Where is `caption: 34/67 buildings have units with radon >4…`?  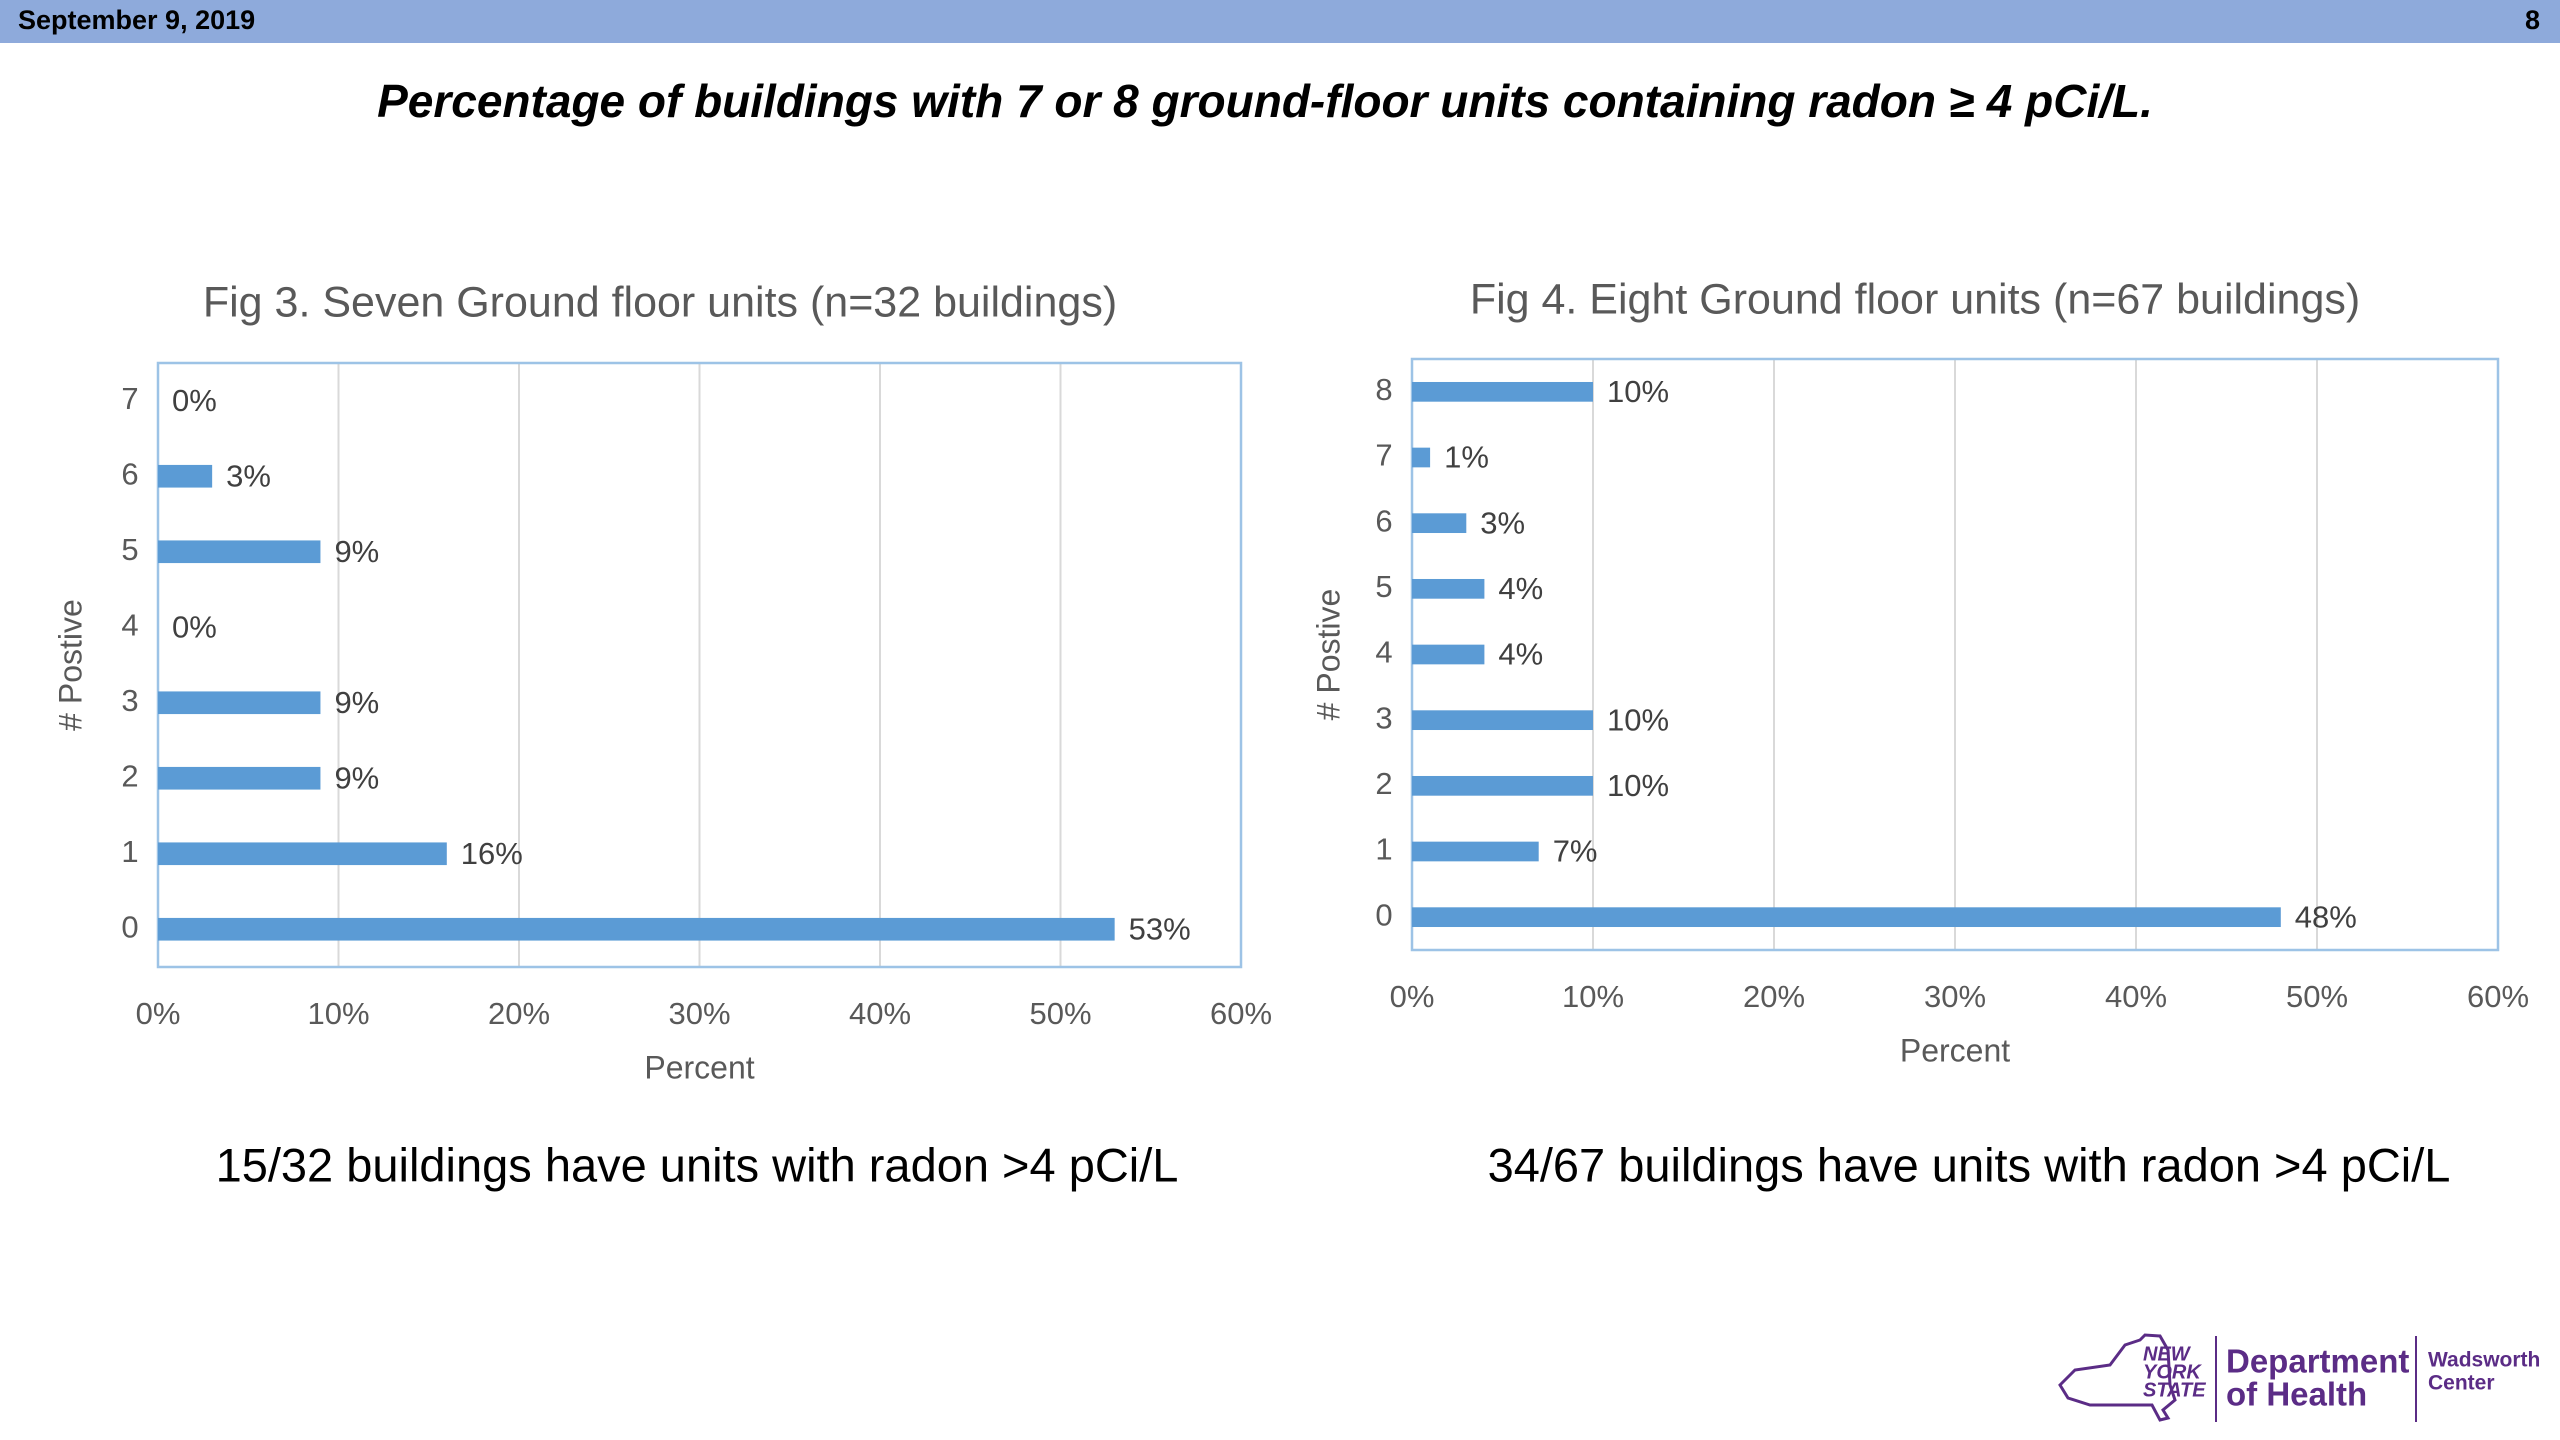
caption: 34/67 buildings have units with radon >4… is located at coordinates (1969, 1164).